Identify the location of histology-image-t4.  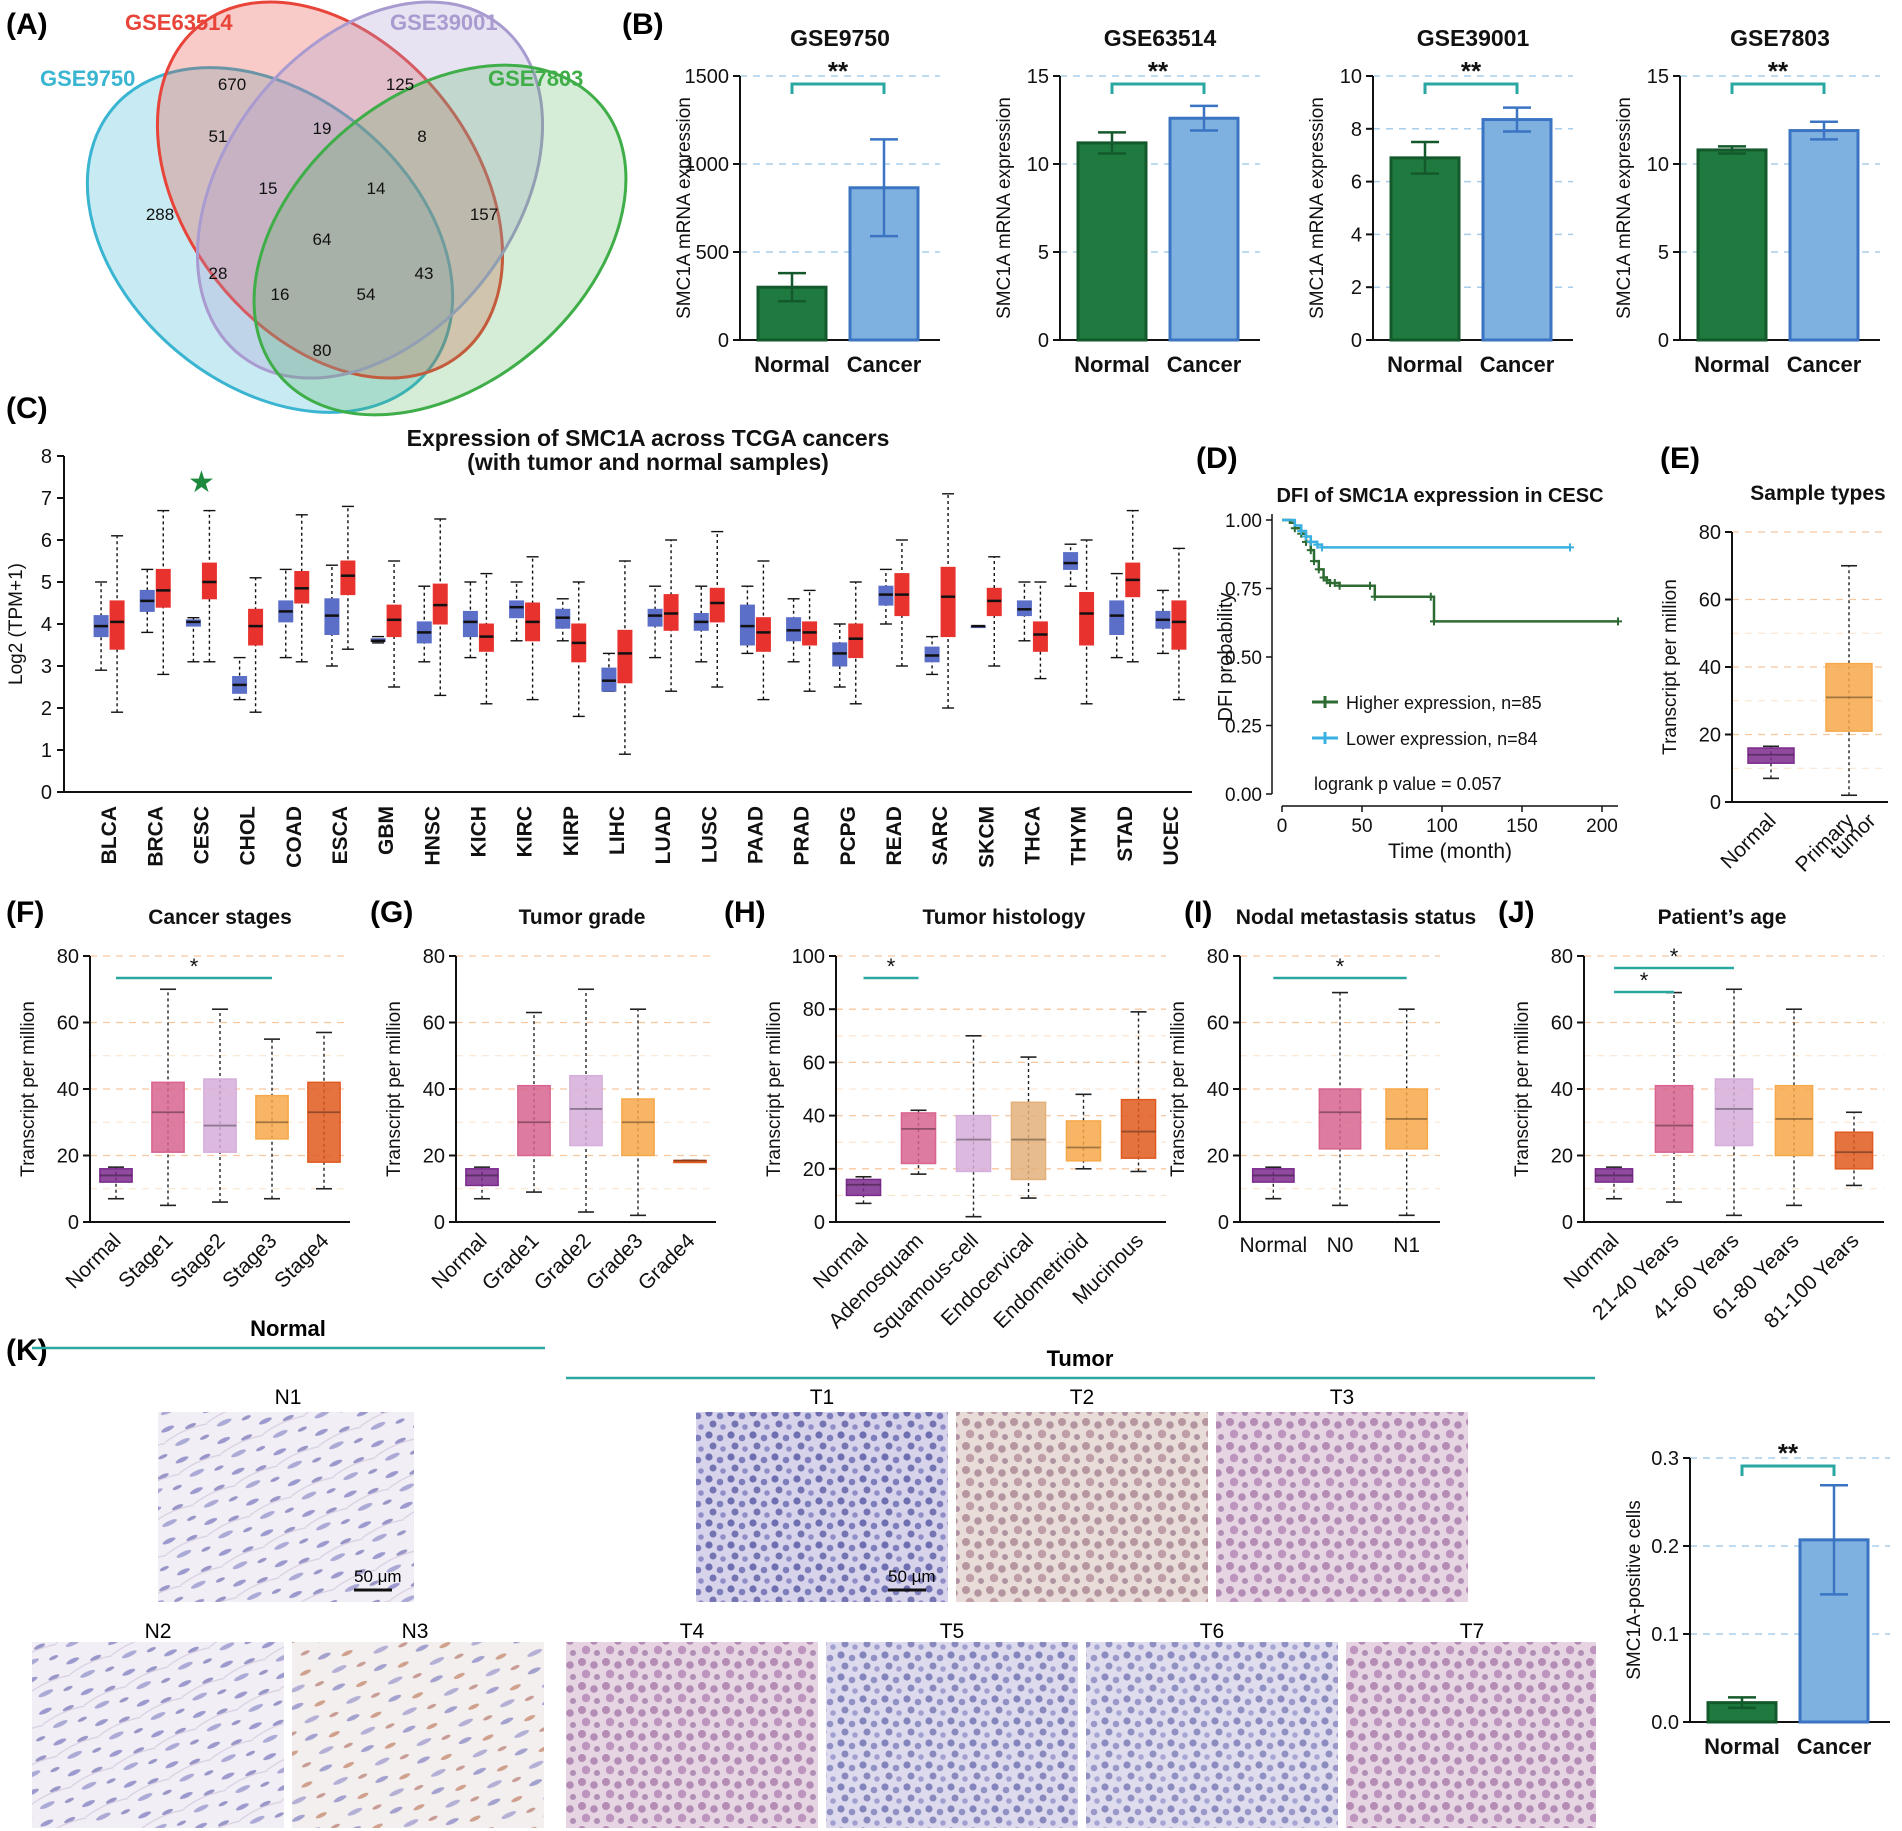
(692, 1735).